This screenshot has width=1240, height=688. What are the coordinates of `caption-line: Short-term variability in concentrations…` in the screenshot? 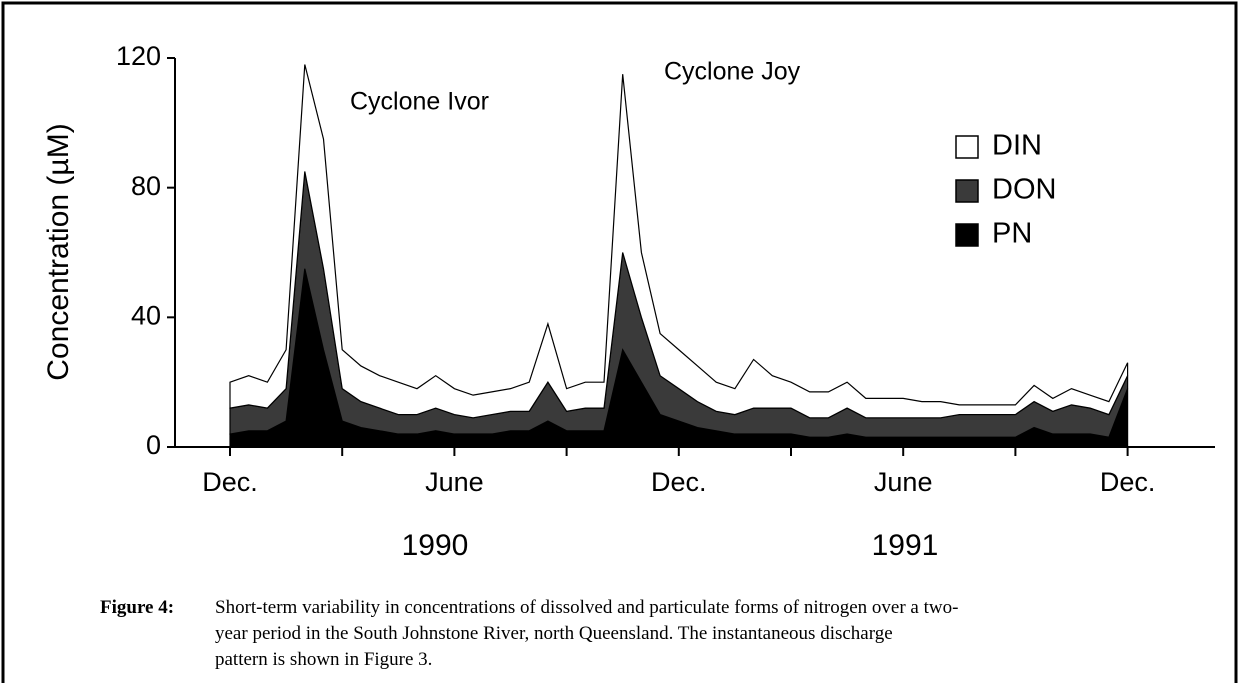 It's located at (586, 607).